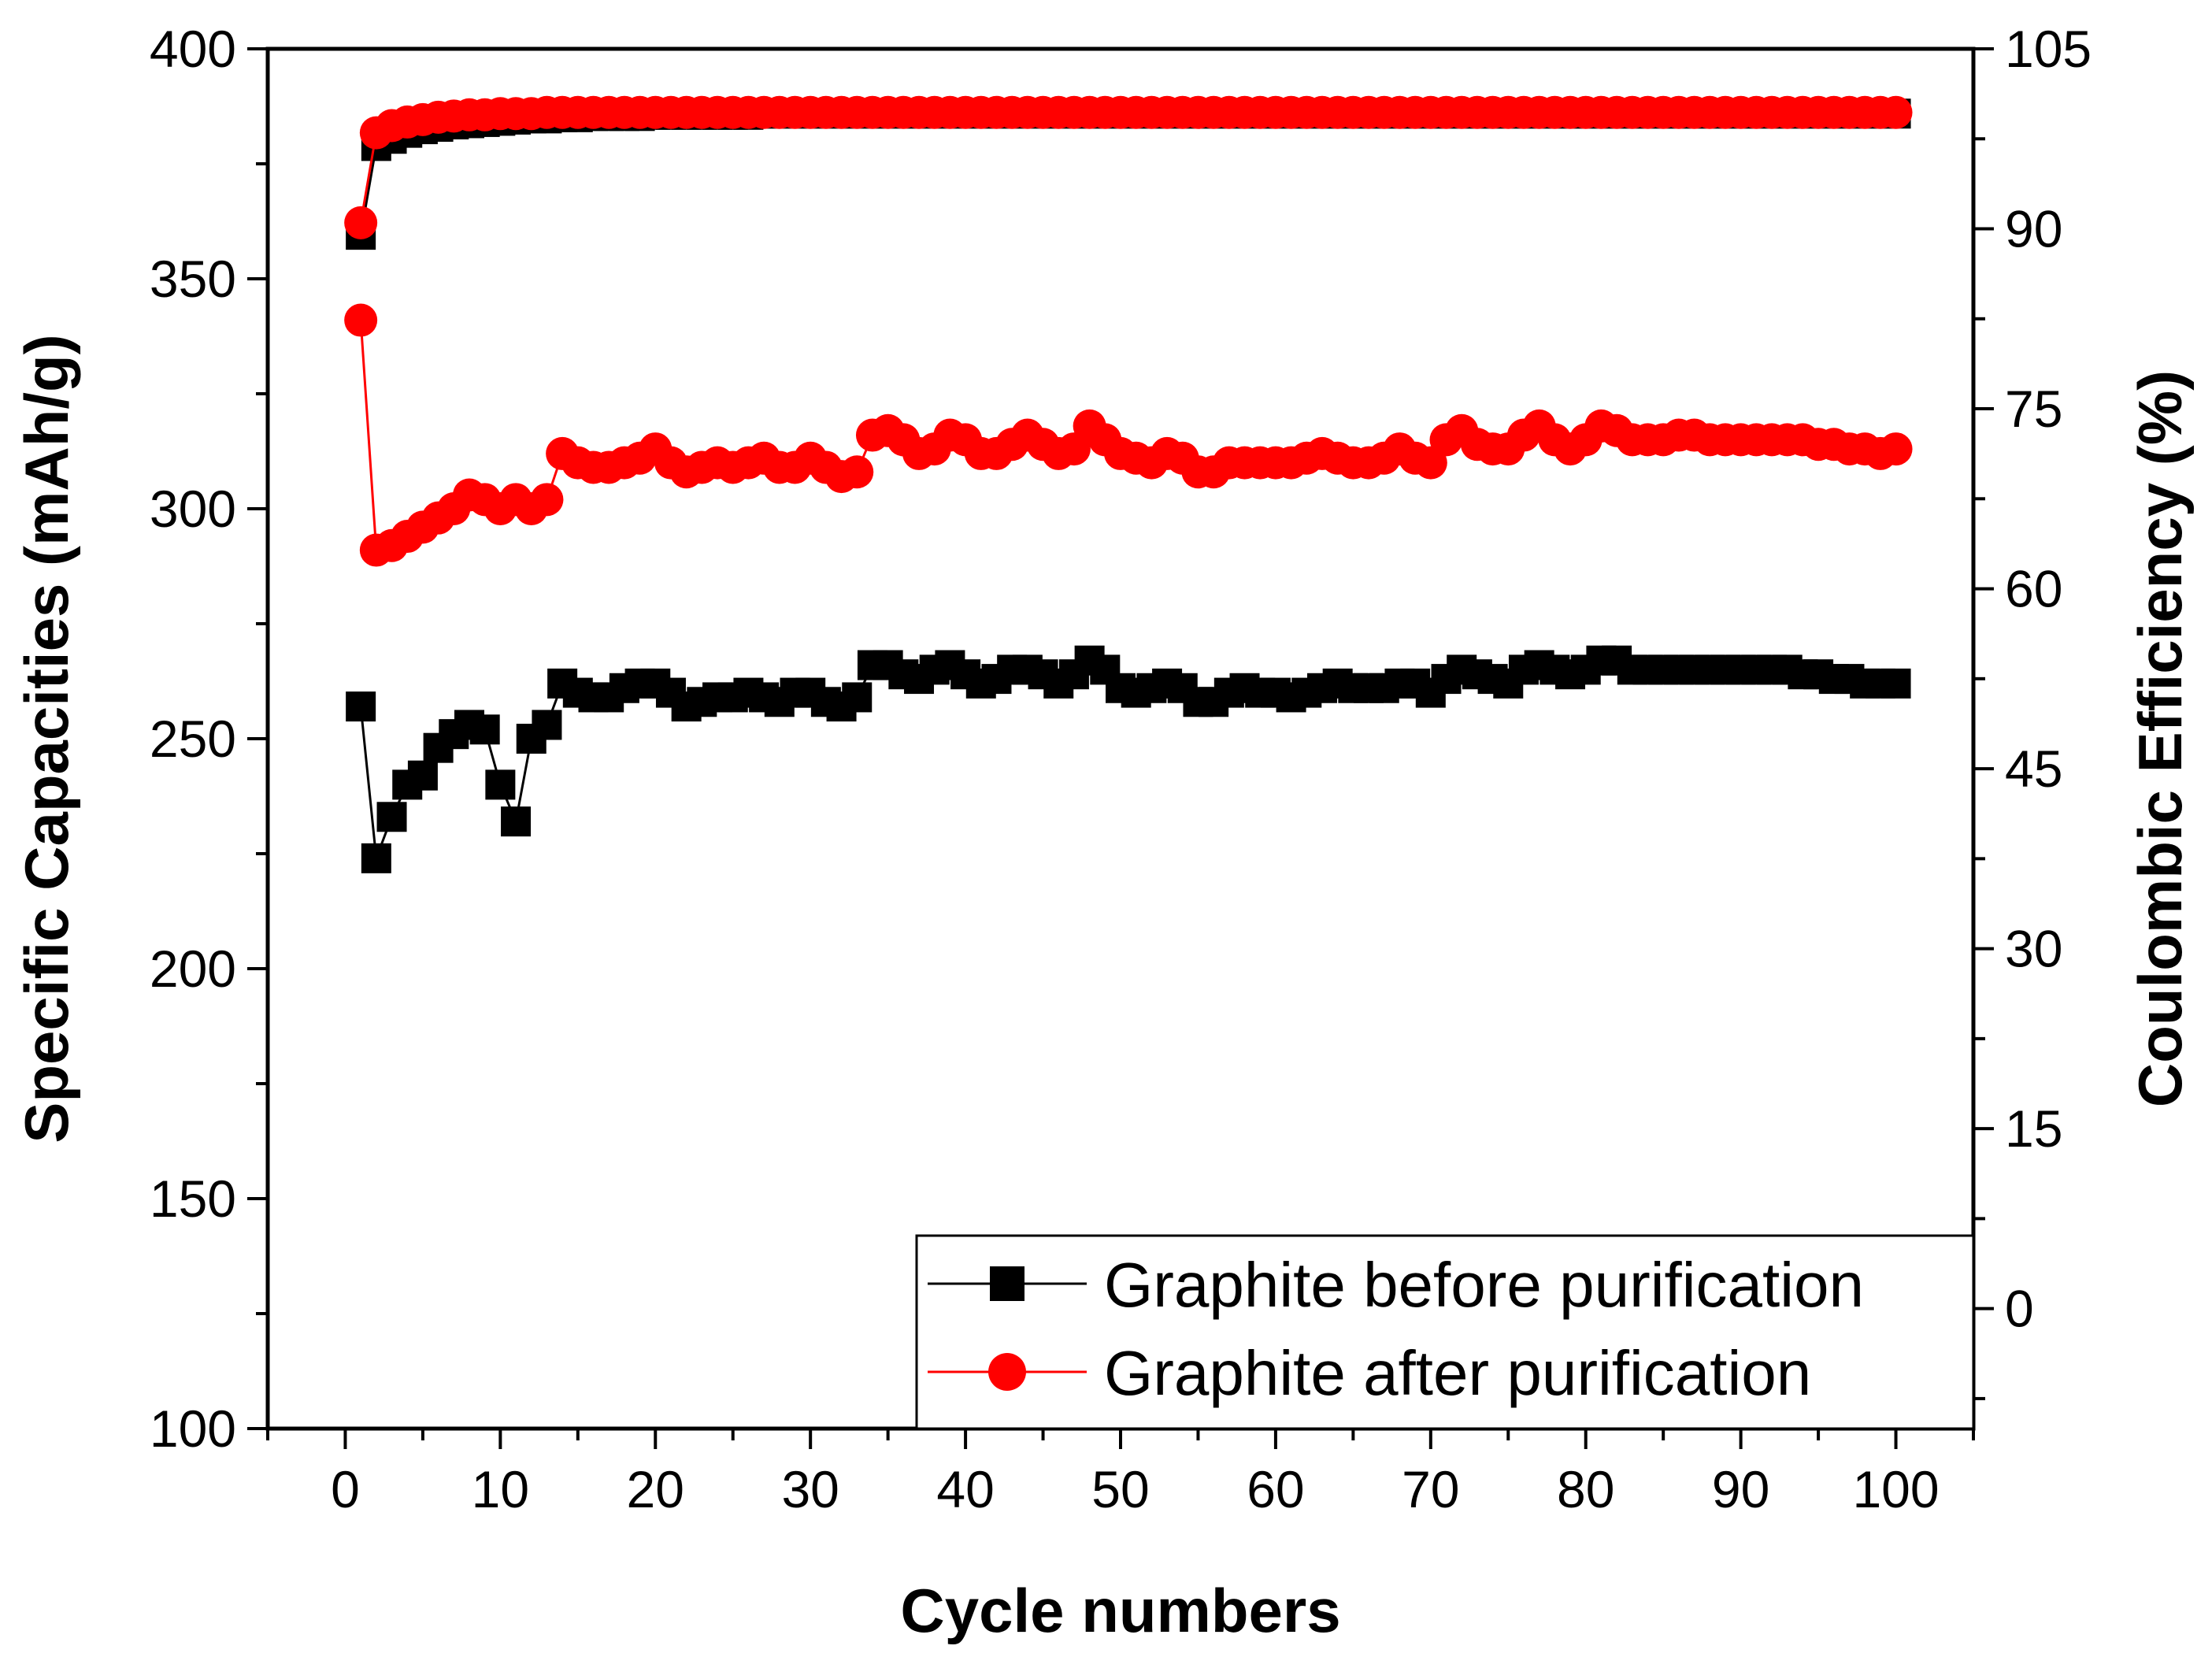 Image resolution: width=2212 pixels, height=1668 pixels. What do you see at coordinates (193, 1199) in the screenshot?
I see `y-tick-label: 150` at bounding box center [193, 1199].